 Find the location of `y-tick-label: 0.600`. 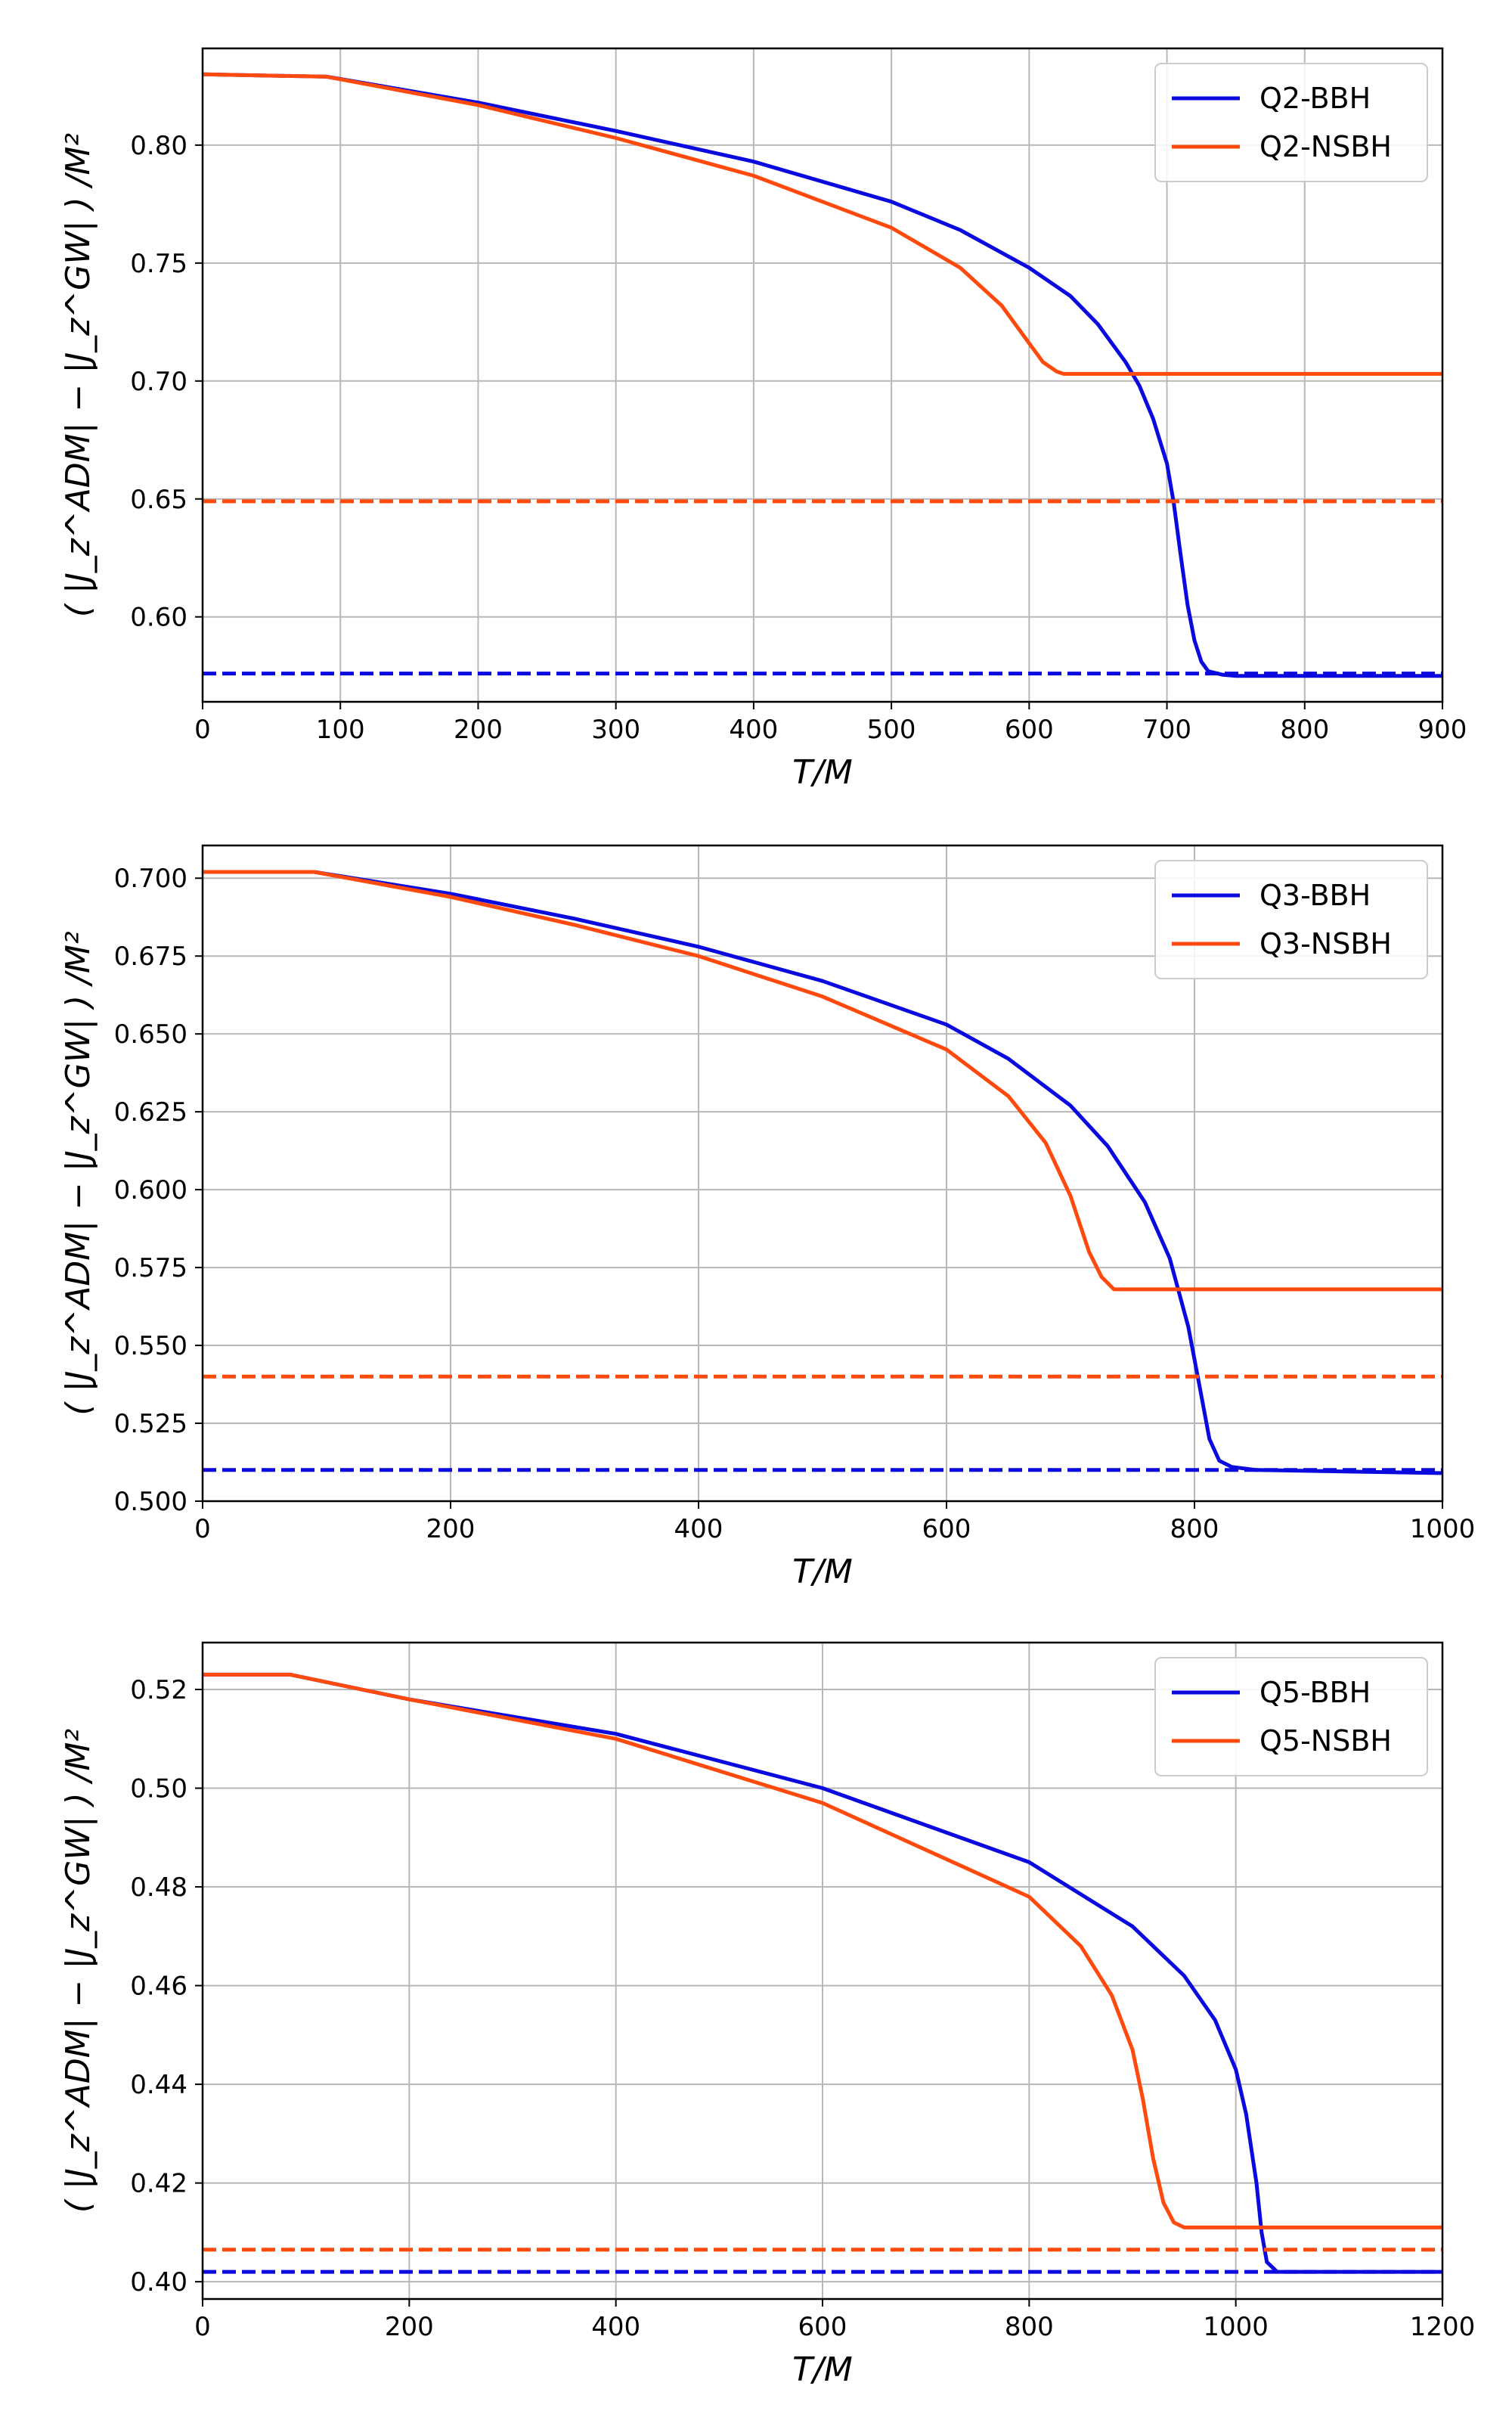

y-tick-label: 0.600 is located at coordinates (150, 1190).